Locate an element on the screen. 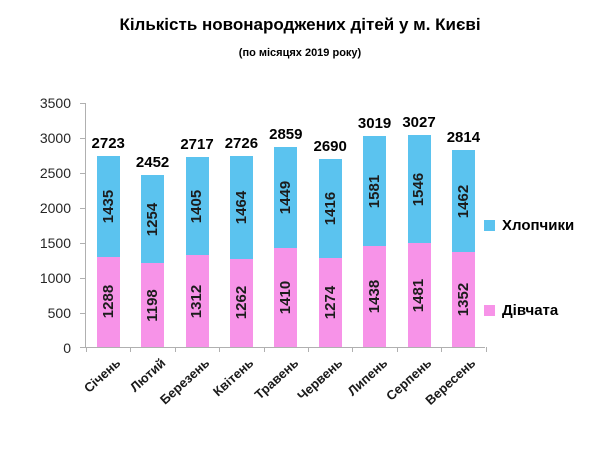 This screenshot has width=600, height=450. girls-segment: 1352 is located at coordinates (463, 299).